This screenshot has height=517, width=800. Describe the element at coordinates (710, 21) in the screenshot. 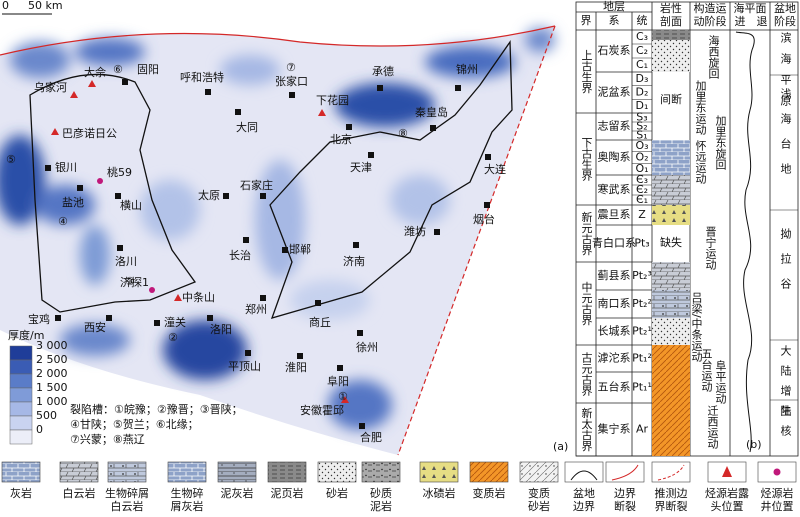

I see `header: 动阶段` at that location.